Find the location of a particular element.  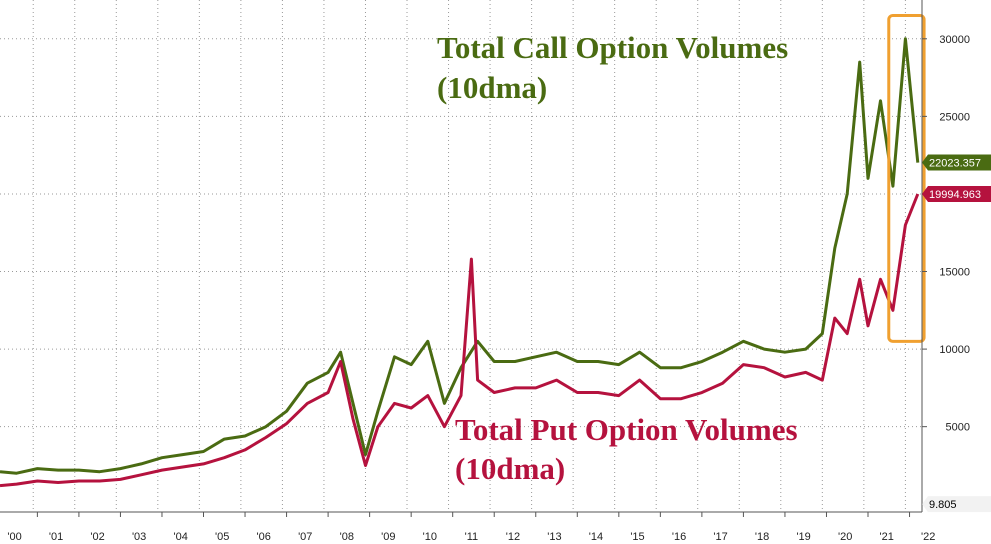

x-tick-label: '09 is located at coordinates (388, 537).